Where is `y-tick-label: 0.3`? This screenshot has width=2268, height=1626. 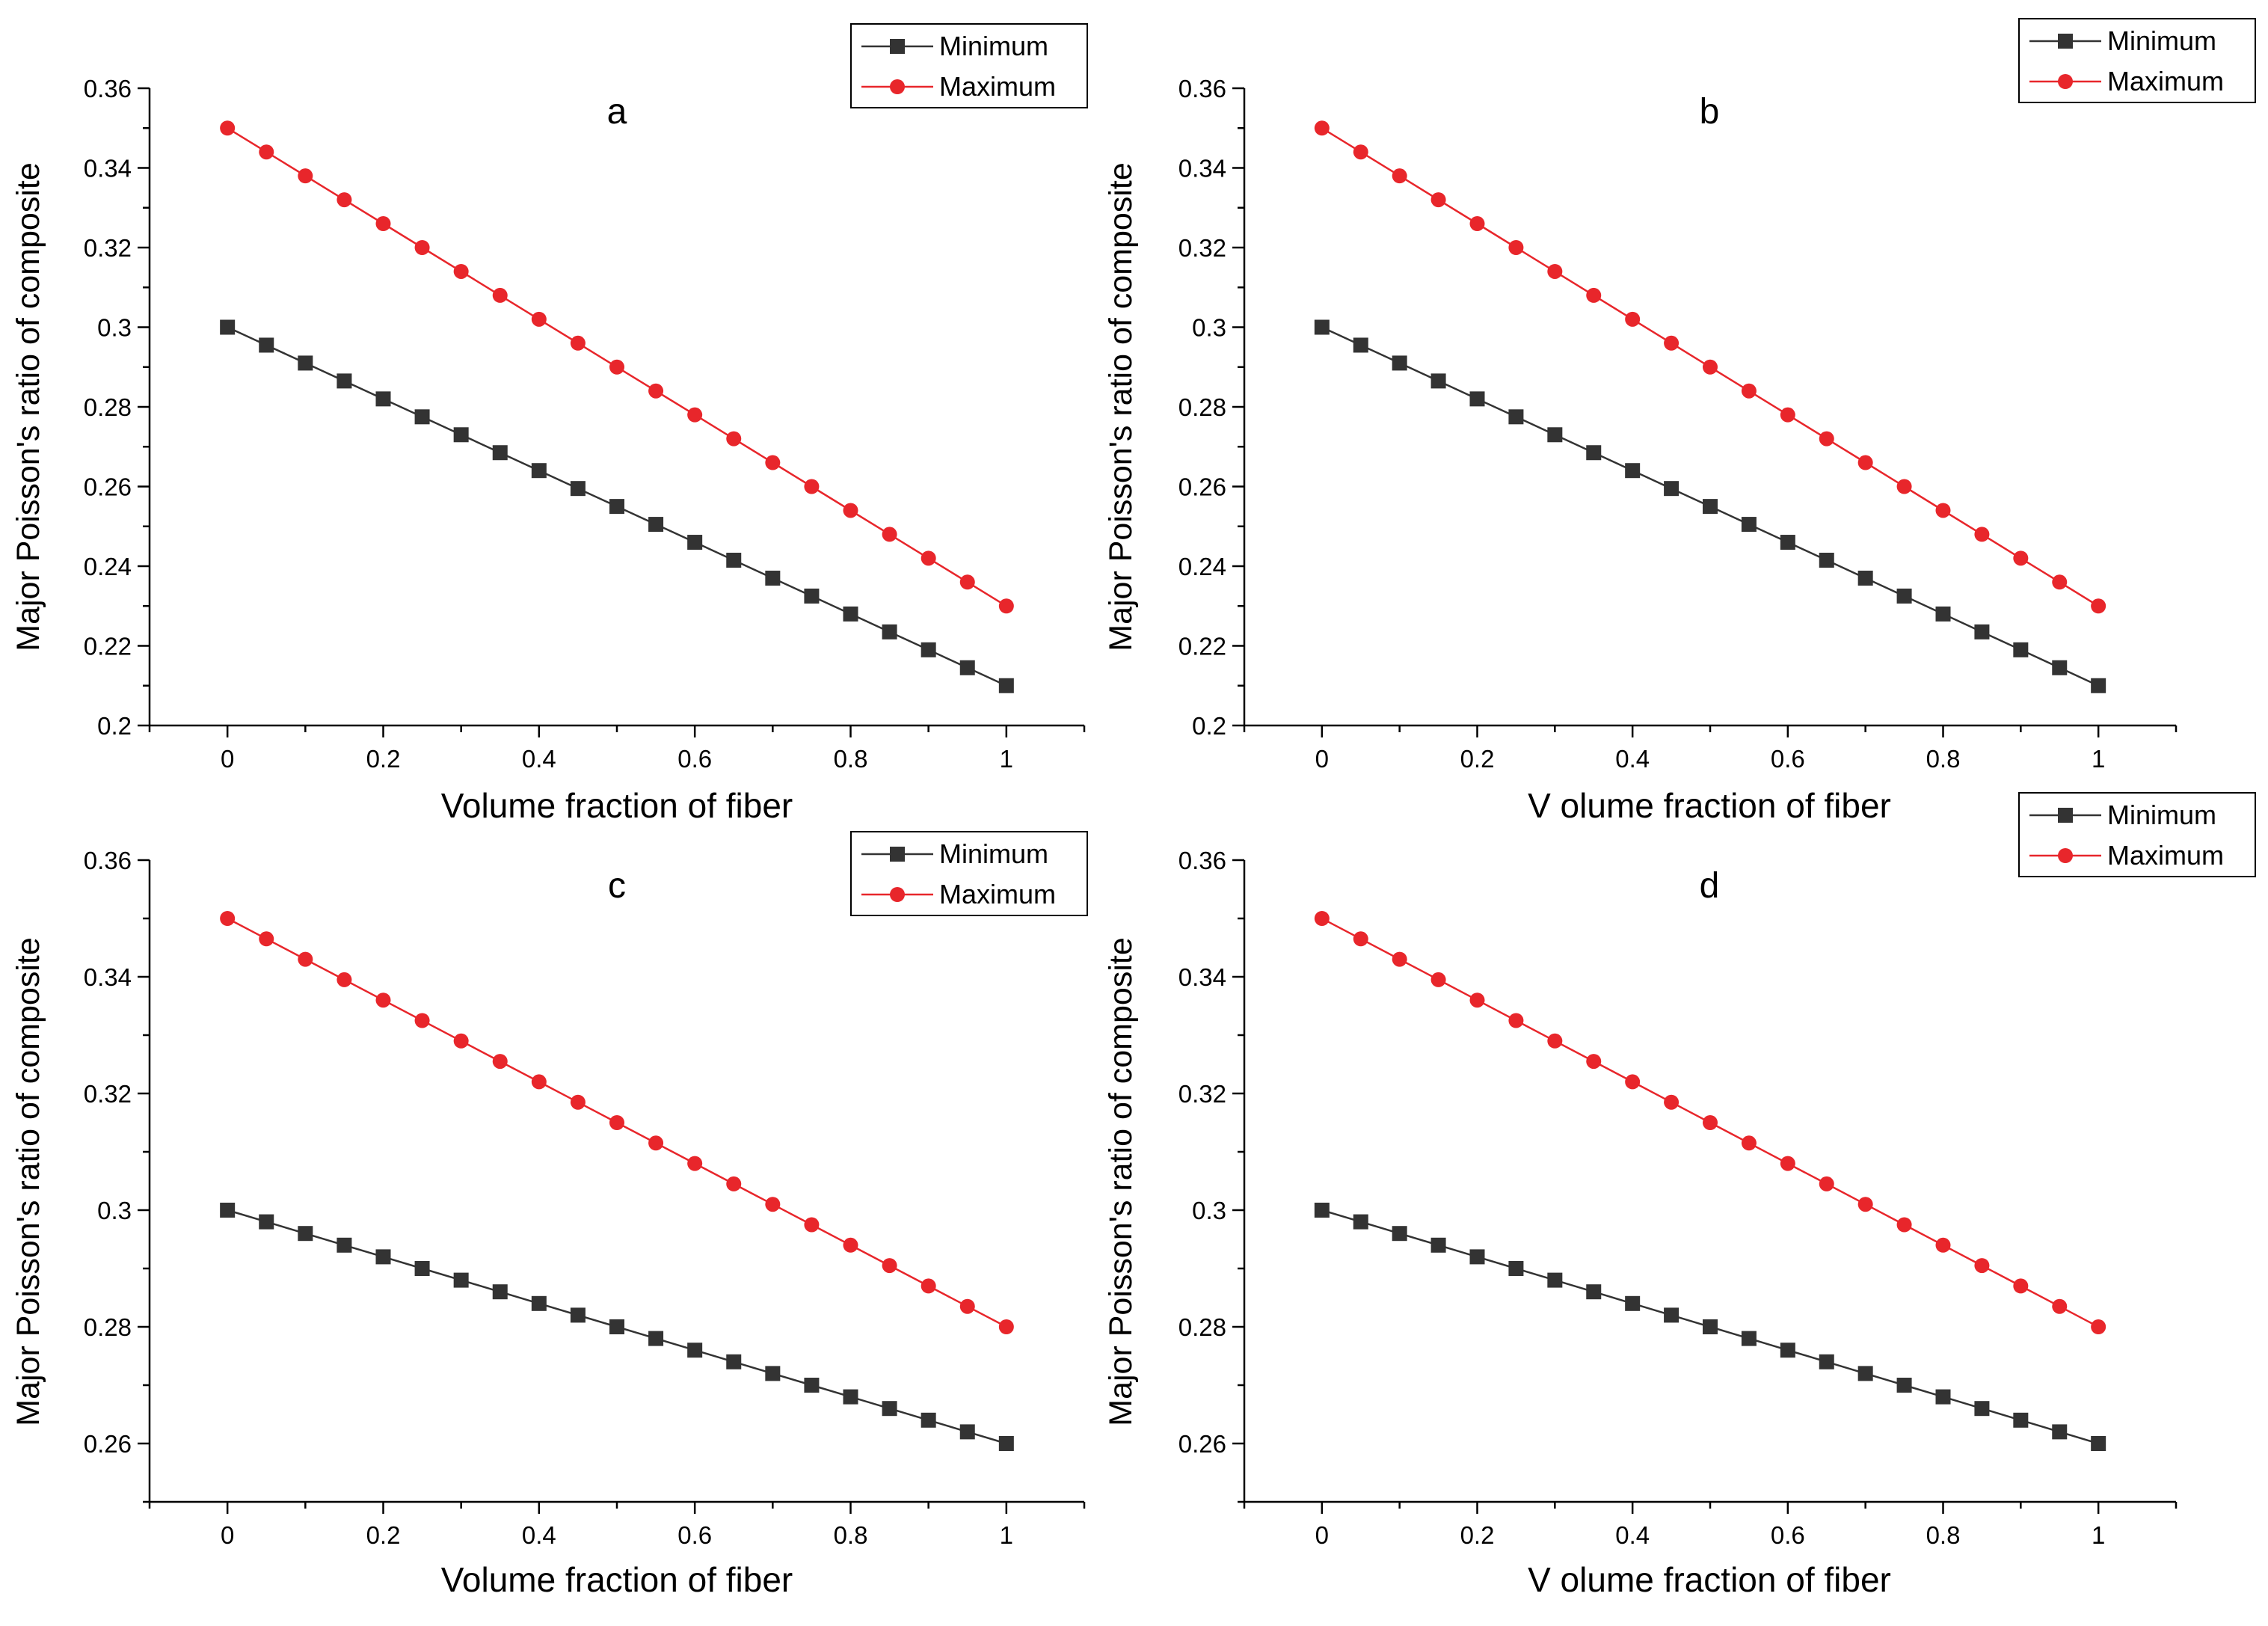 y-tick-label: 0.3 is located at coordinates (114, 328).